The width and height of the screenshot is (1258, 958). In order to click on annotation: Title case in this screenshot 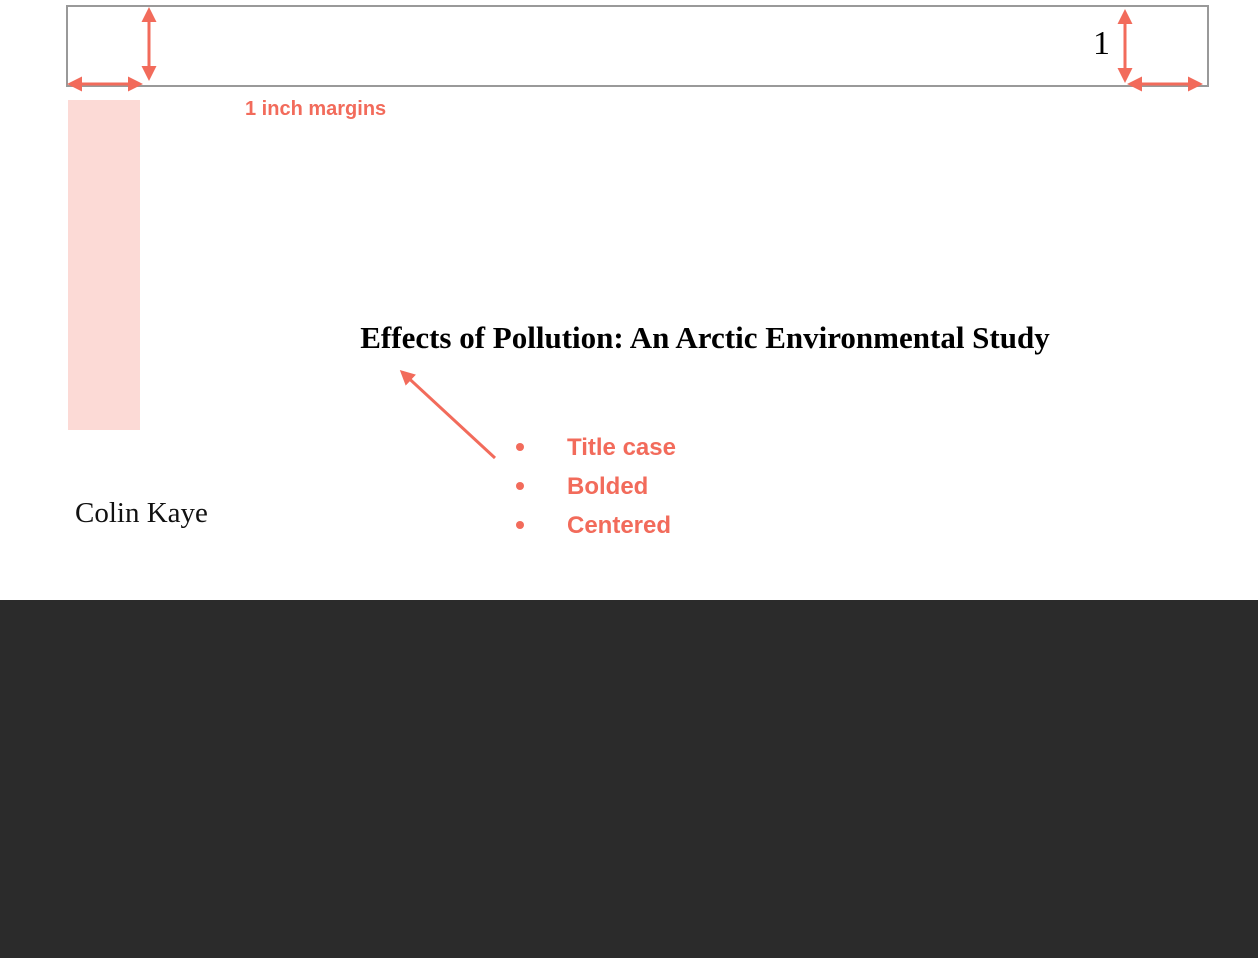, I will do `click(621, 447)`.